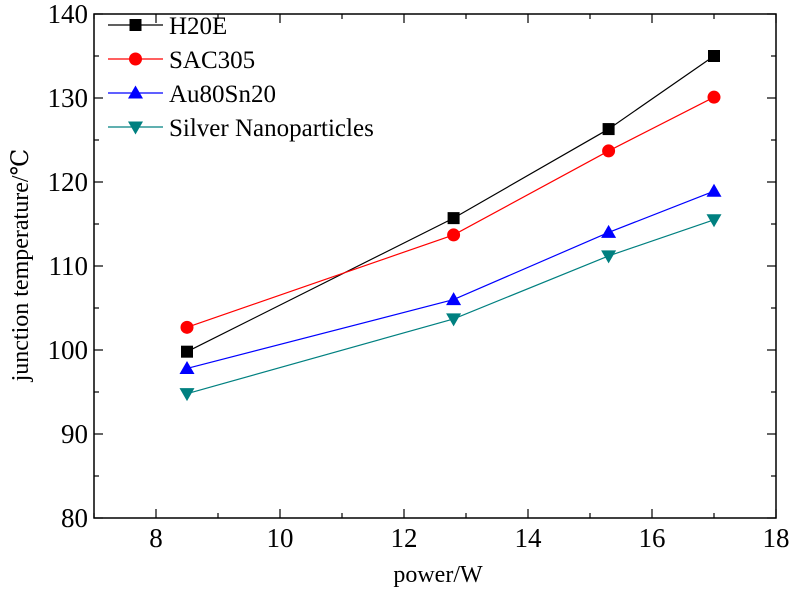 The height and width of the screenshot is (591, 795). I want to click on legend-label: Au80Sn20, so click(222, 94).